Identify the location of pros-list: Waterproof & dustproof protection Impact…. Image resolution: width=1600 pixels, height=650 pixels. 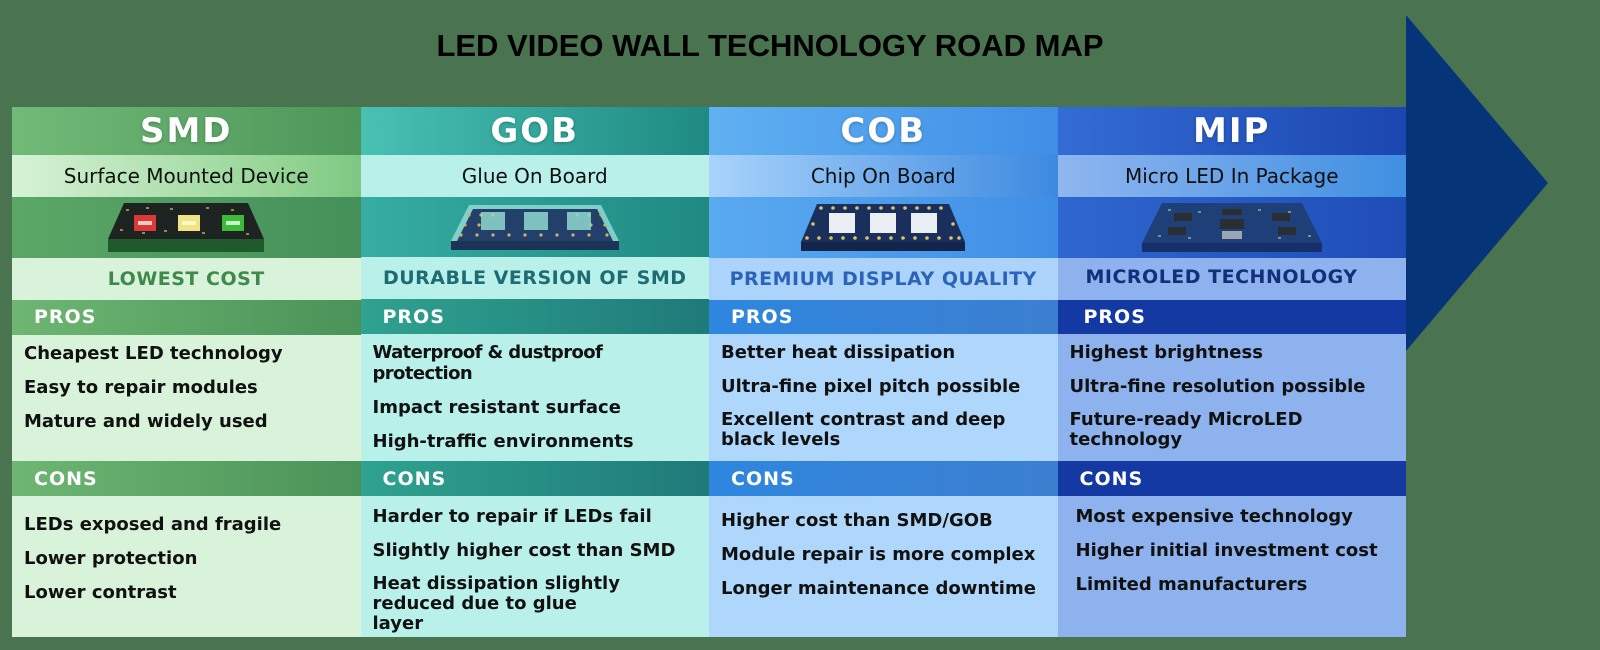
(534, 398).